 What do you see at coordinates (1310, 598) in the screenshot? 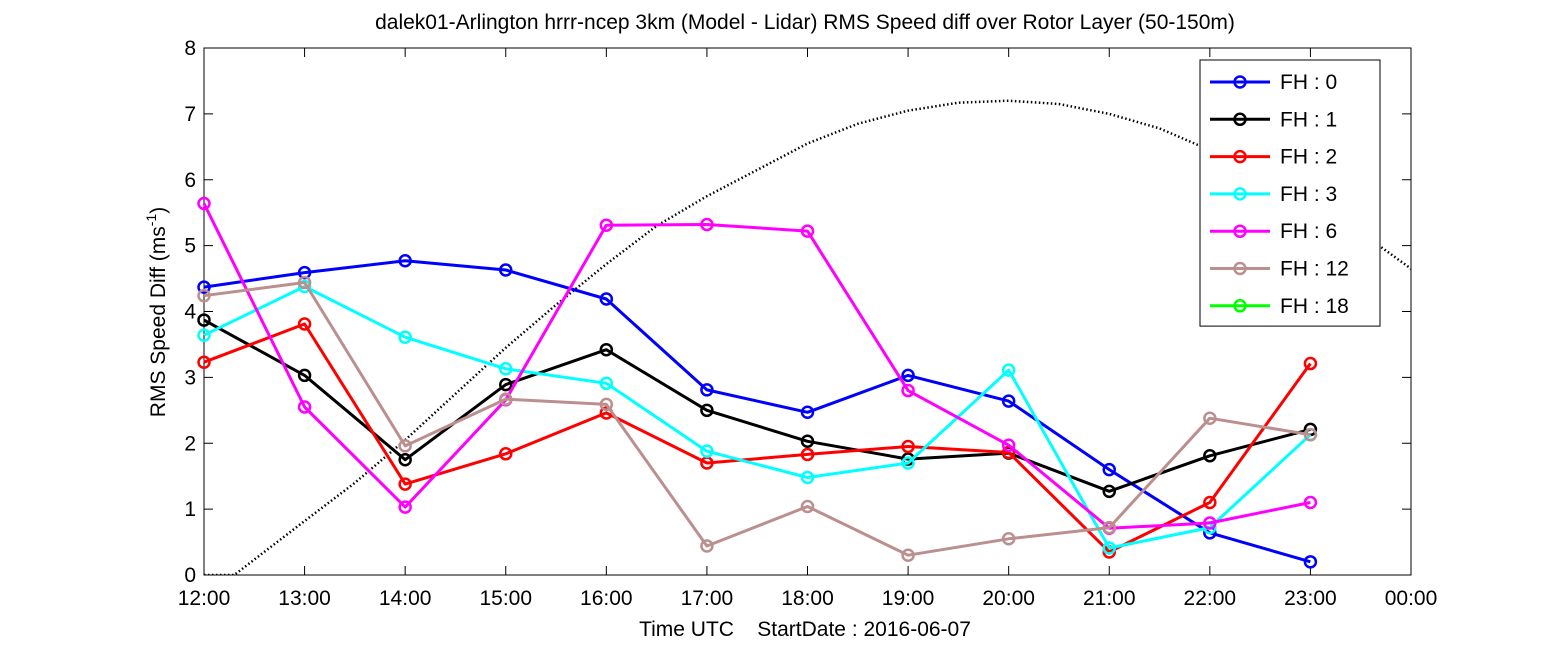
I see `x-tick-label: 23:00` at bounding box center [1310, 598].